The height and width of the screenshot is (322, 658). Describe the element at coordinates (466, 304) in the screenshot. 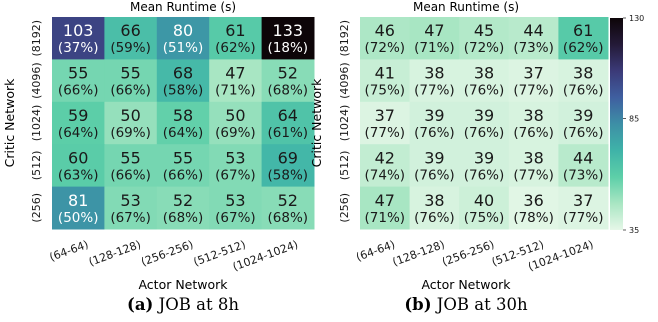

I see `caption: (b) JOB at 30h` at that location.